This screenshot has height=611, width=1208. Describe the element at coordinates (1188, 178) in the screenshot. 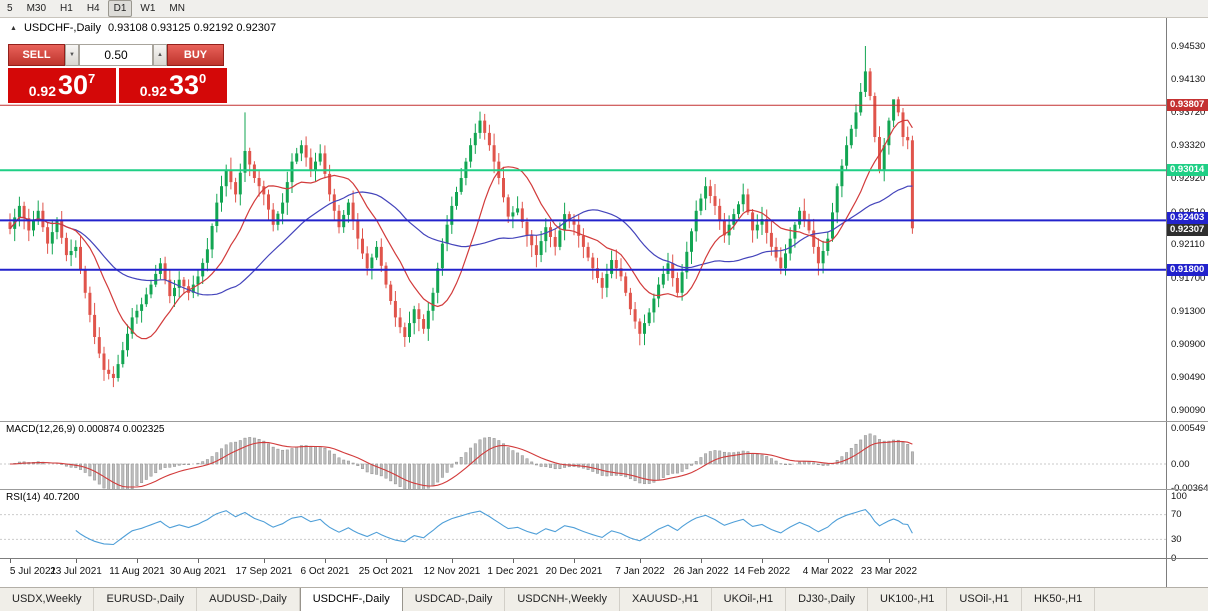

I see `y-axis-label: 0.92920` at that location.